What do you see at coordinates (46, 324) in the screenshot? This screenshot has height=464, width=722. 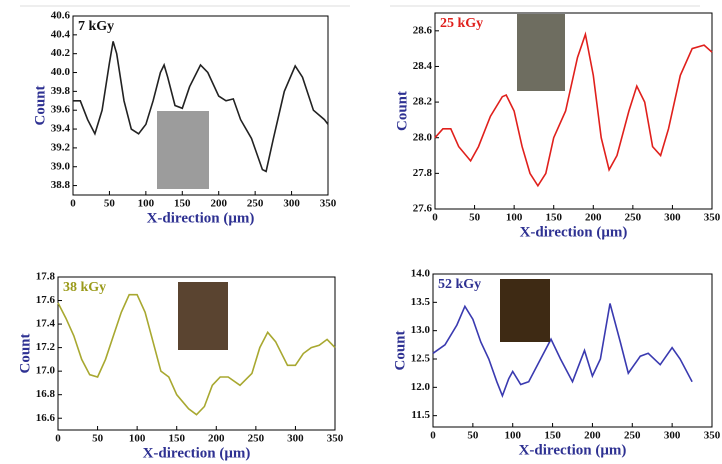 I see `y-tick-label: 17.4` at bounding box center [46, 324].